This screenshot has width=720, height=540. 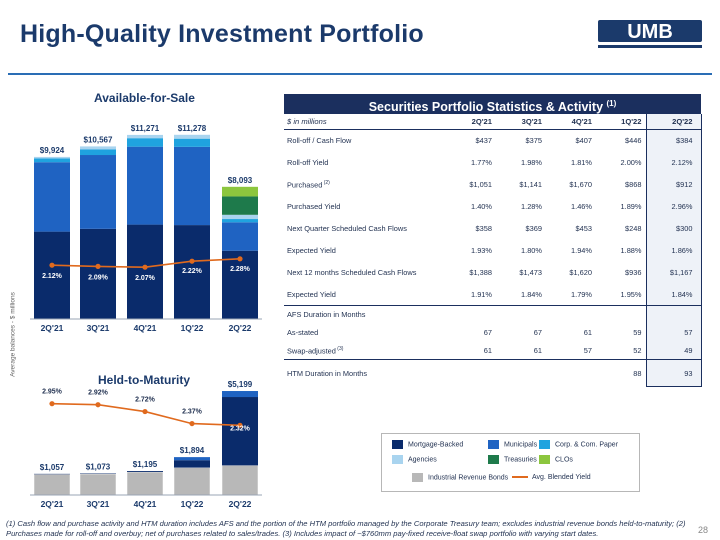 I want to click on stats-column-header: 1Q'22, so click(x=621, y=122).